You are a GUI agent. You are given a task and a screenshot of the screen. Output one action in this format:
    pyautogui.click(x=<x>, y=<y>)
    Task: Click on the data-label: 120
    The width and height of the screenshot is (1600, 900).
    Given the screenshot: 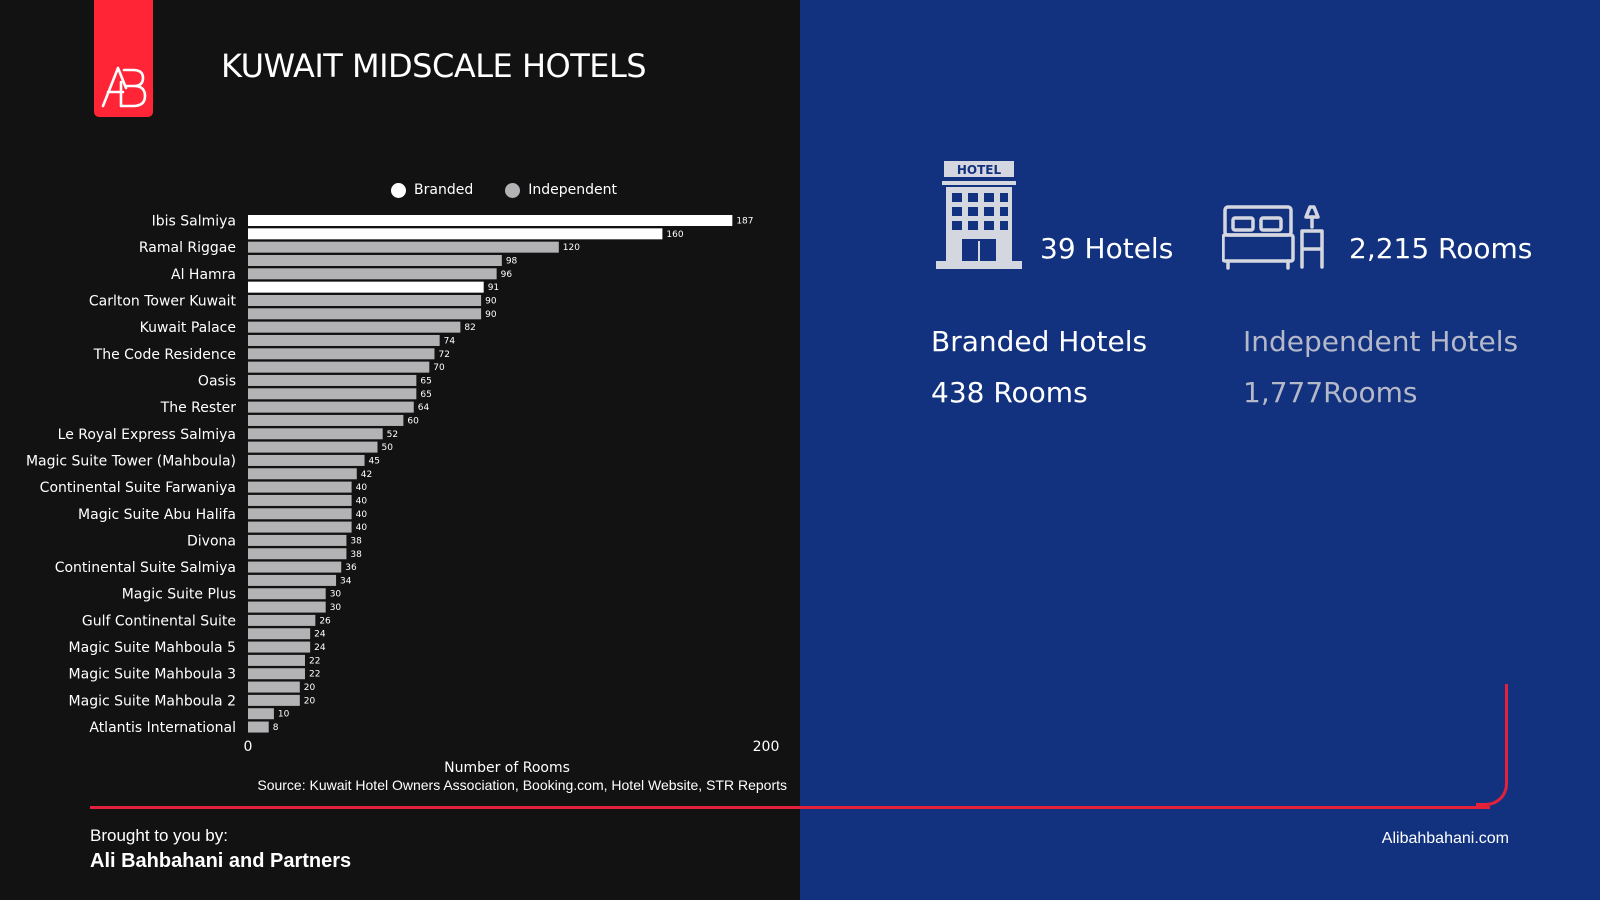 What is the action you would take?
    pyautogui.click(x=571, y=248)
    